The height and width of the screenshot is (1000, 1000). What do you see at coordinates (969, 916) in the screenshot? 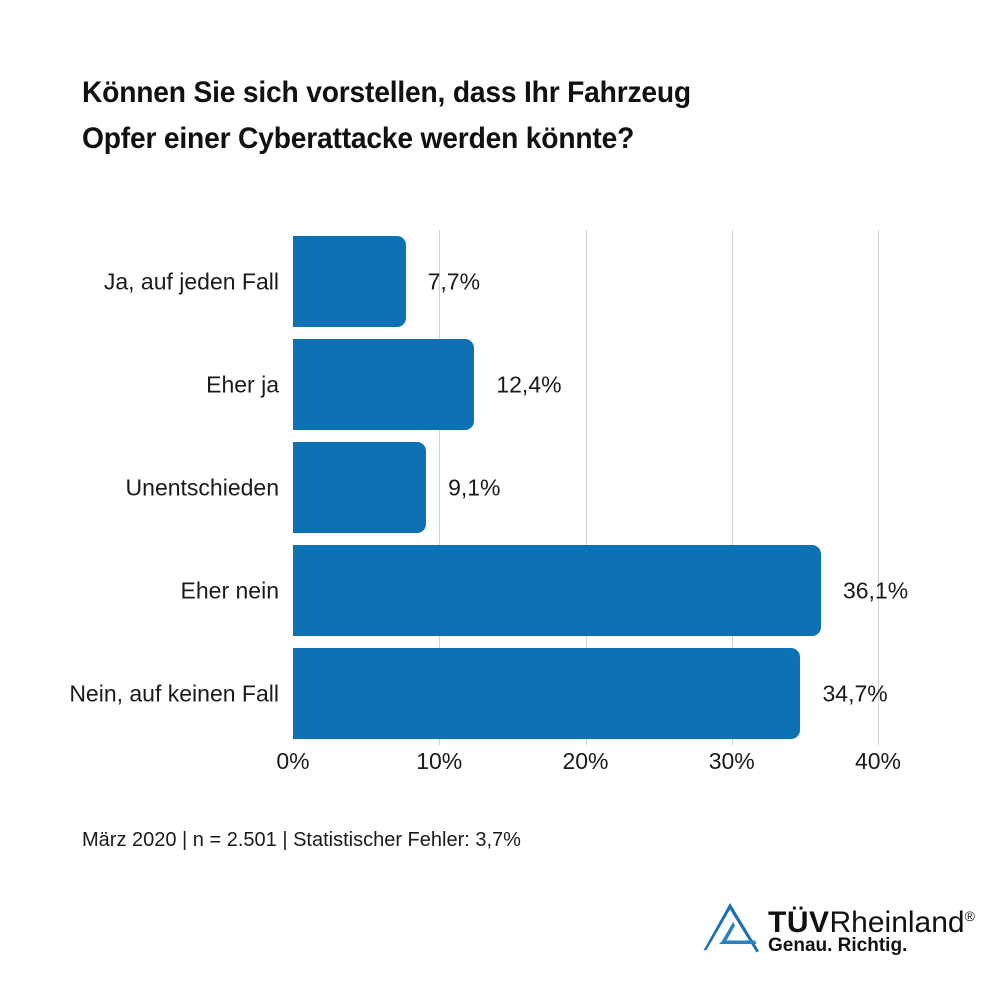
I see `registered-mark-icon: ®` at bounding box center [969, 916].